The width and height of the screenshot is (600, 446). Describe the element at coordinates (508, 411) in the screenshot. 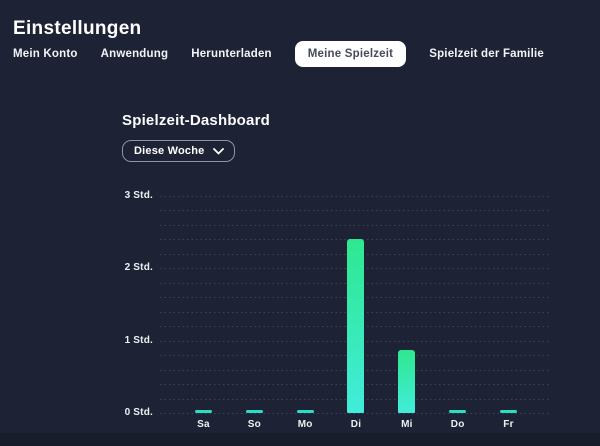

I see `chart-bar-fr` at that location.